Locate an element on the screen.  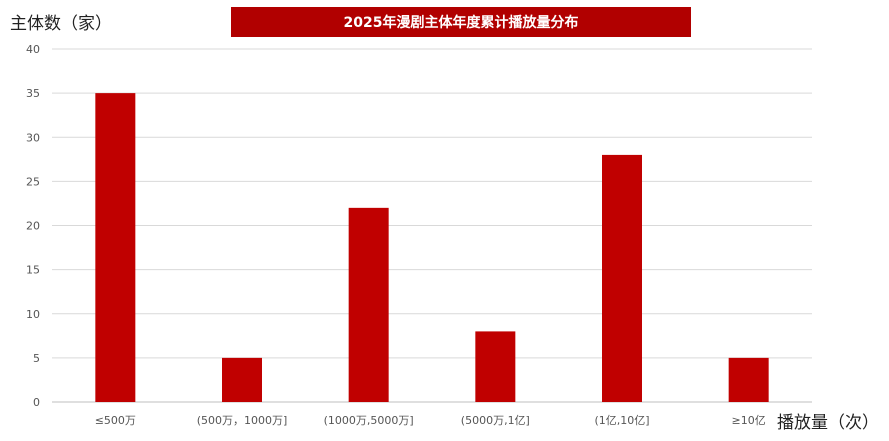
y-tick-label: 25 is located at coordinates (33, 181).